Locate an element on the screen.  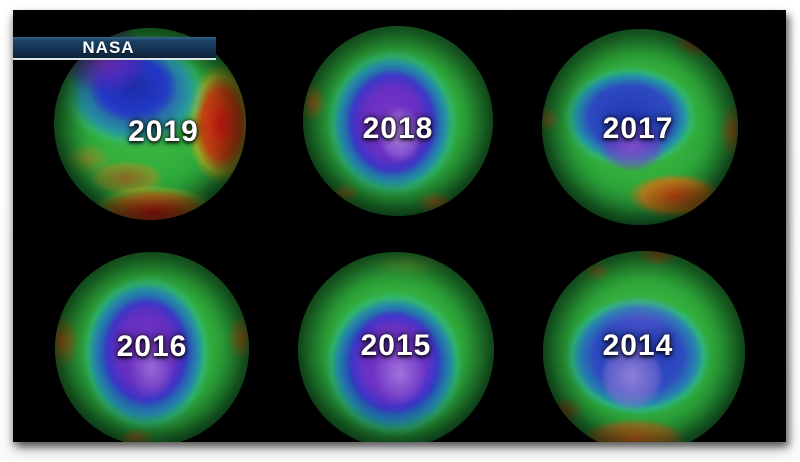
ozone-globe-2015: 2015 is located at coordinates (396, 347).